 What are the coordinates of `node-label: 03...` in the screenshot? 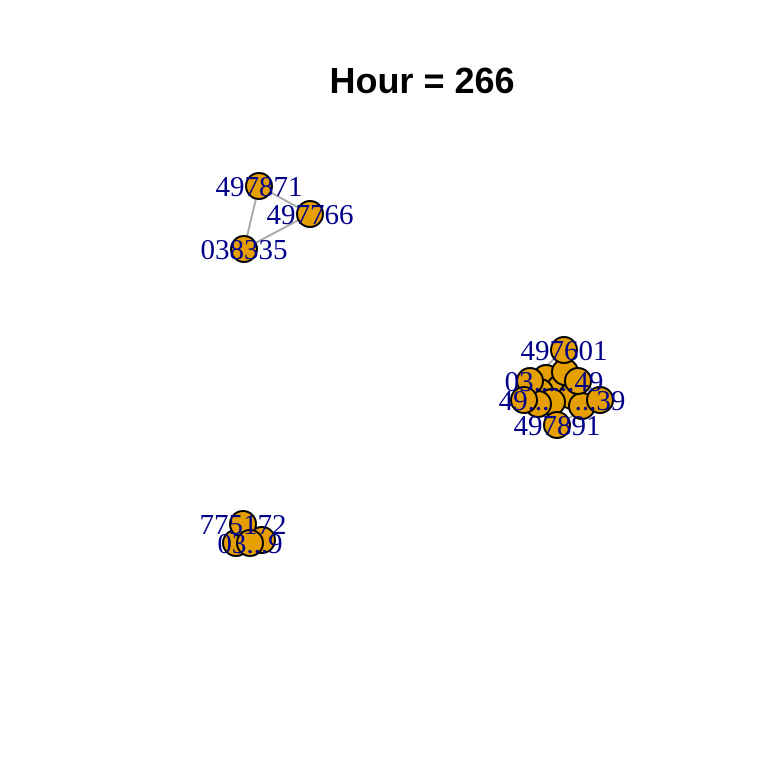 It's located at (530, 382).